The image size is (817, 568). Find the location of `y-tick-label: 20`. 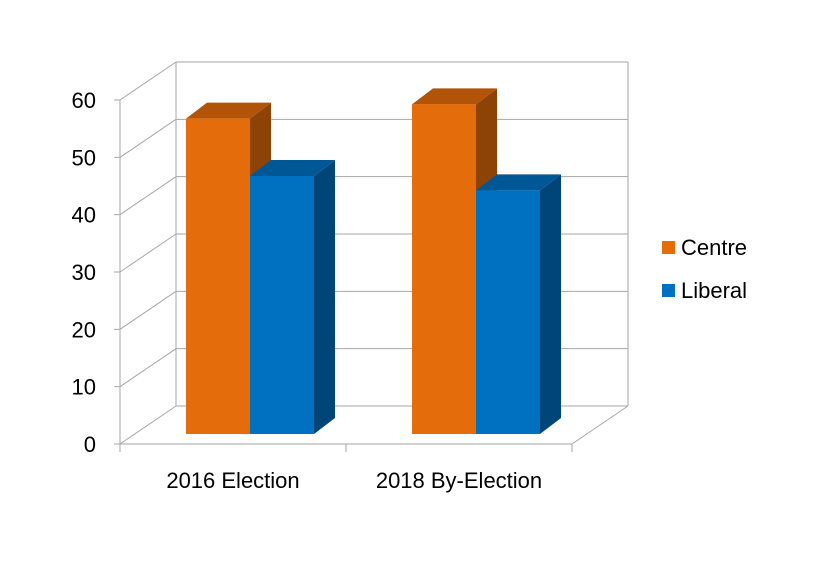

y-tick-label: 20 is located at coordinates (84, 329).